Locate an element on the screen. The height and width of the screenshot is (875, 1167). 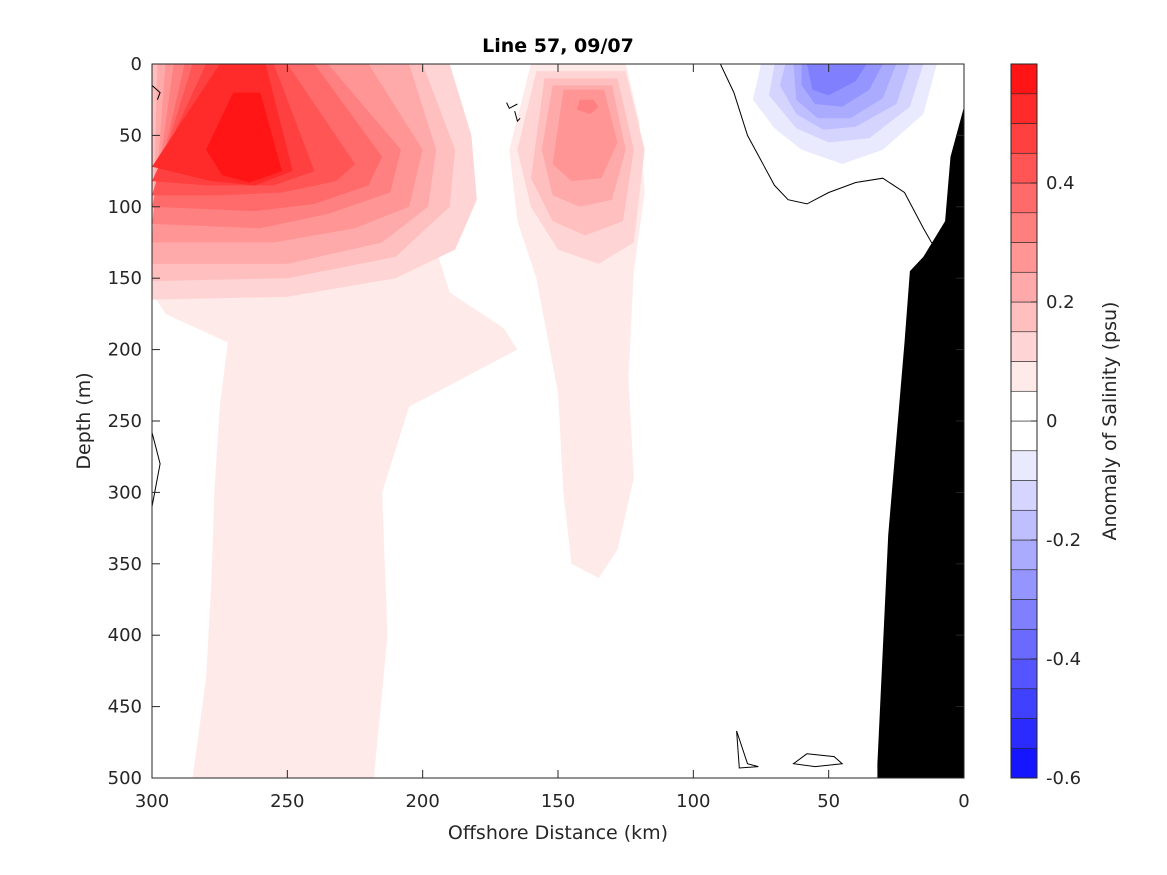
x-tick-label: 150 is located at coordinates (558, 801).